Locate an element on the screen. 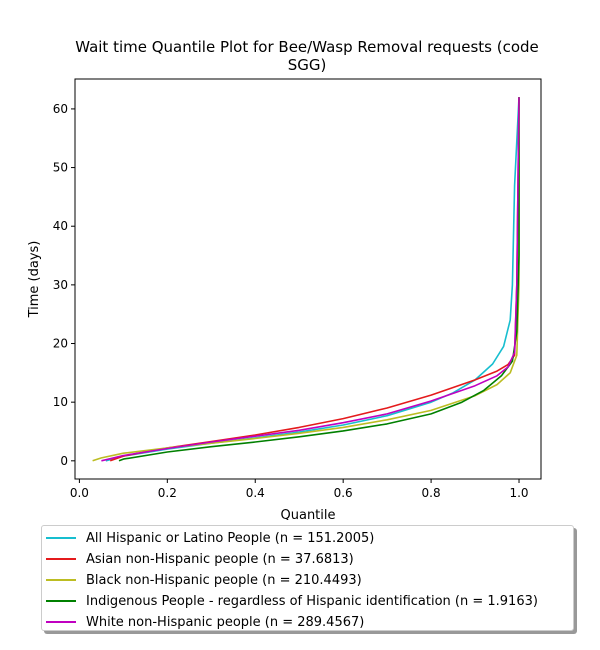  y-axis-ticks: 0 10 20 30 40 50 60 is located at coordinates (64, 285).